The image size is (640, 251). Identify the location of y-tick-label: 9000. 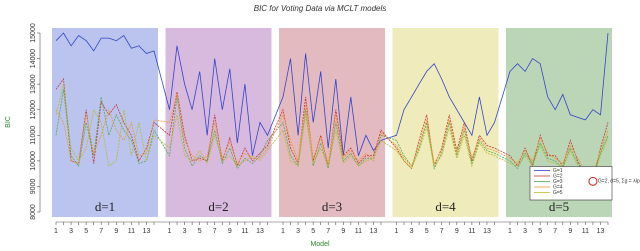
(33, 187).